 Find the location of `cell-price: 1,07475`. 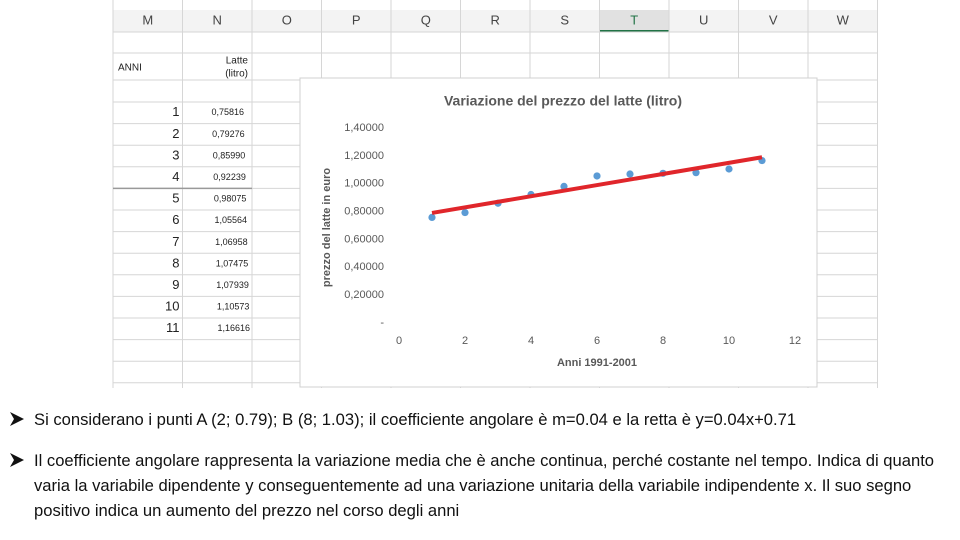

cell-price: 1,07475 is located at coordinates (232, 263).